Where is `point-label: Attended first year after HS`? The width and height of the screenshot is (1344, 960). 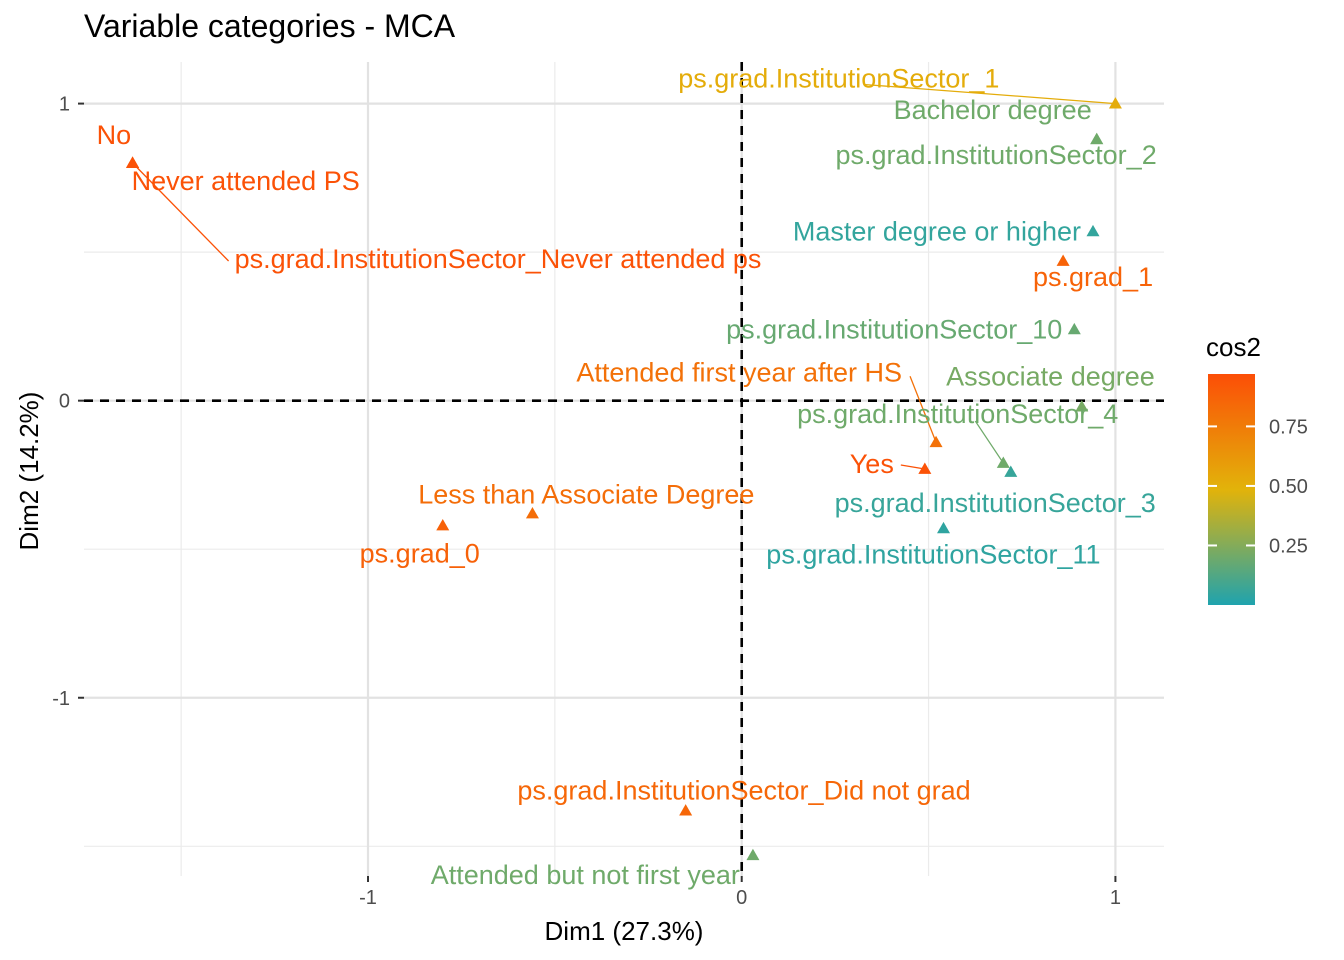 point-label: Attended first year after HS is located at coordinates (739, 372).